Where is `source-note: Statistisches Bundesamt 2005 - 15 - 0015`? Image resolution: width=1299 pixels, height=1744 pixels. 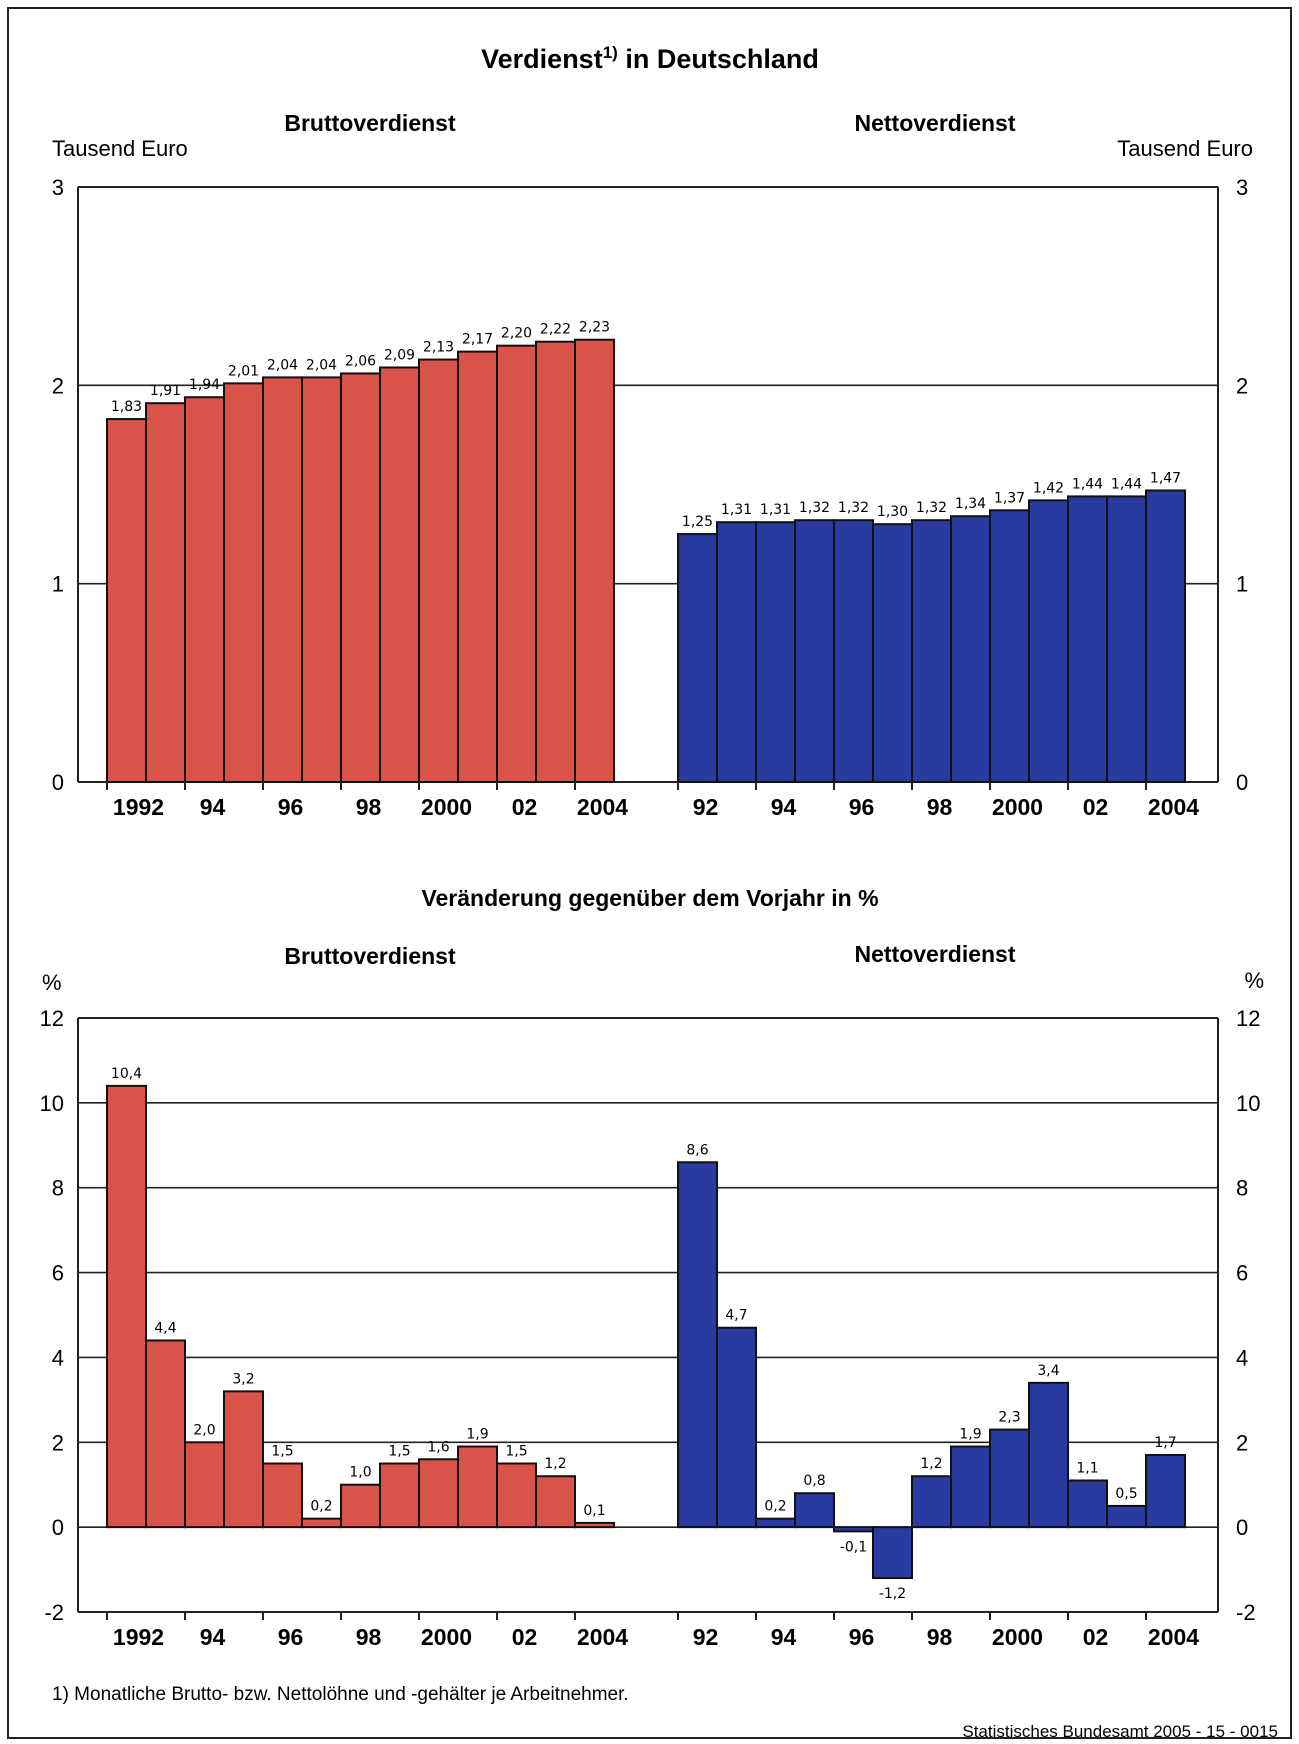
source-note: Statistisches Bundesamt 2005 - 15 - 0015 is located at coordinates (1120, 1731).